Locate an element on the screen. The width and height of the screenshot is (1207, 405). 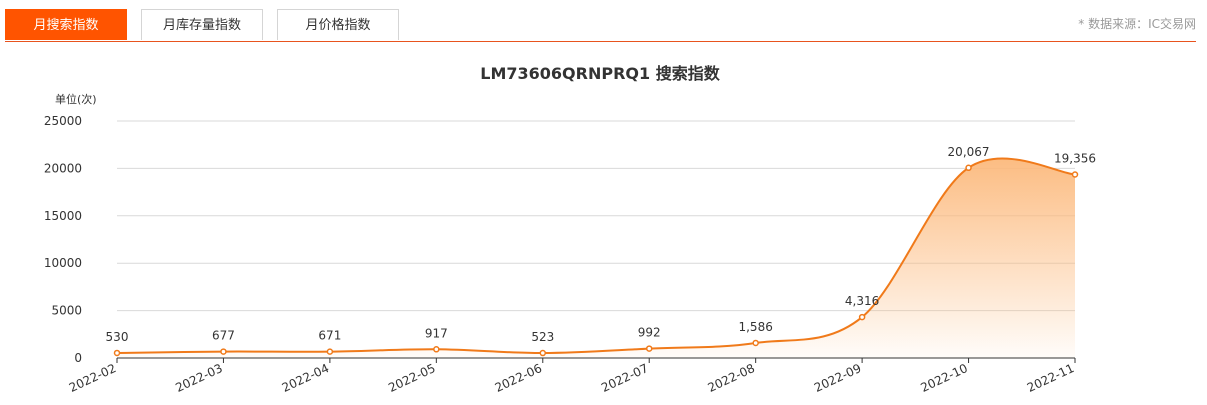
tab-bar: 月搜索指数 月库存量指数 月价格指数 is located at coordinates (600, 25).